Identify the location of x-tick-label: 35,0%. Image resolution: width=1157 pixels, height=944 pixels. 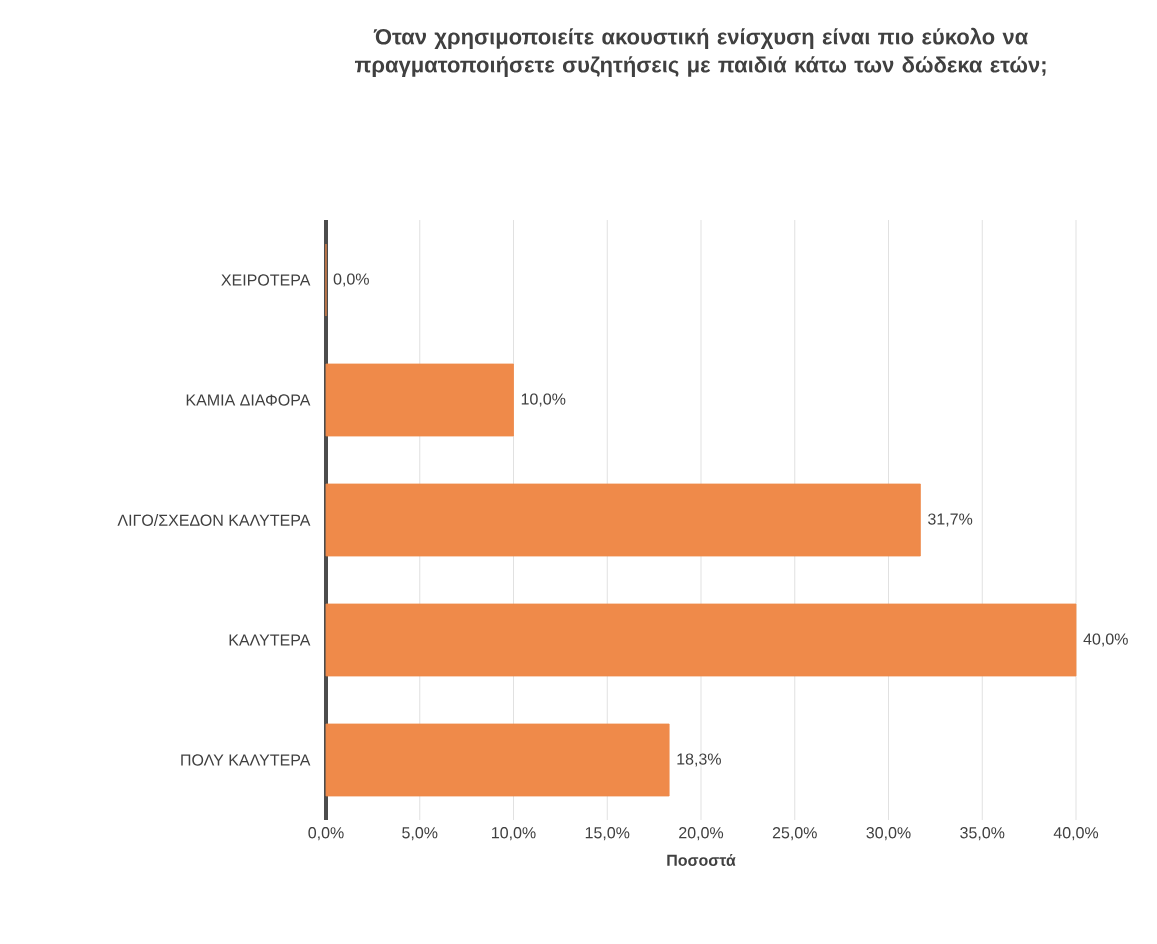
(982, 834).